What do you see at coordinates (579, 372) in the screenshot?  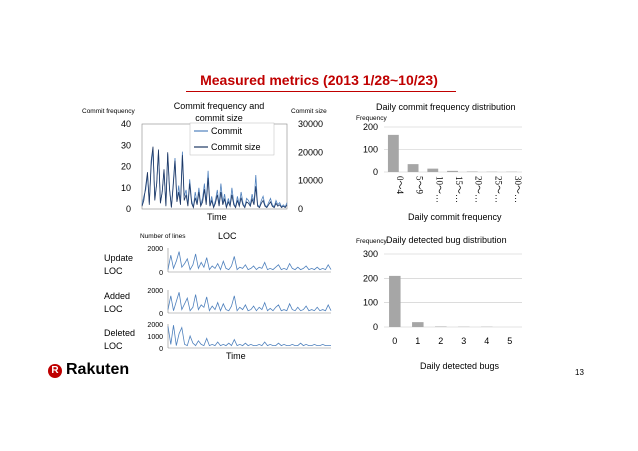 I see `page-number: 13` at bounding box center [579, 372].